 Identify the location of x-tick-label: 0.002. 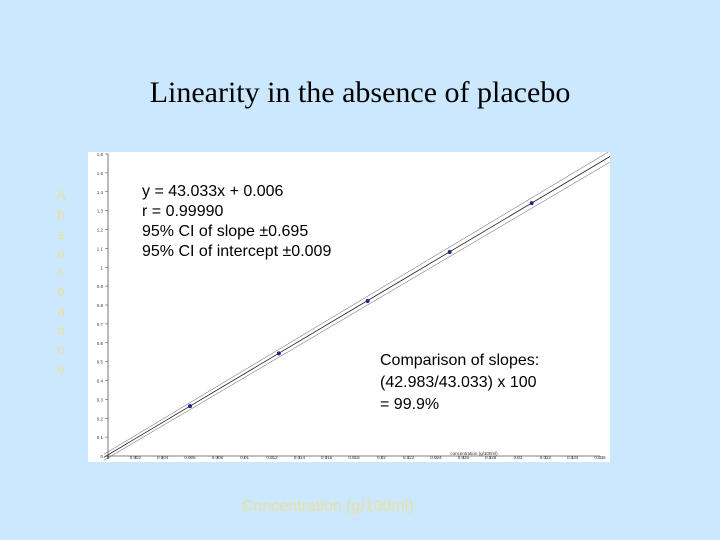
(136, 457).